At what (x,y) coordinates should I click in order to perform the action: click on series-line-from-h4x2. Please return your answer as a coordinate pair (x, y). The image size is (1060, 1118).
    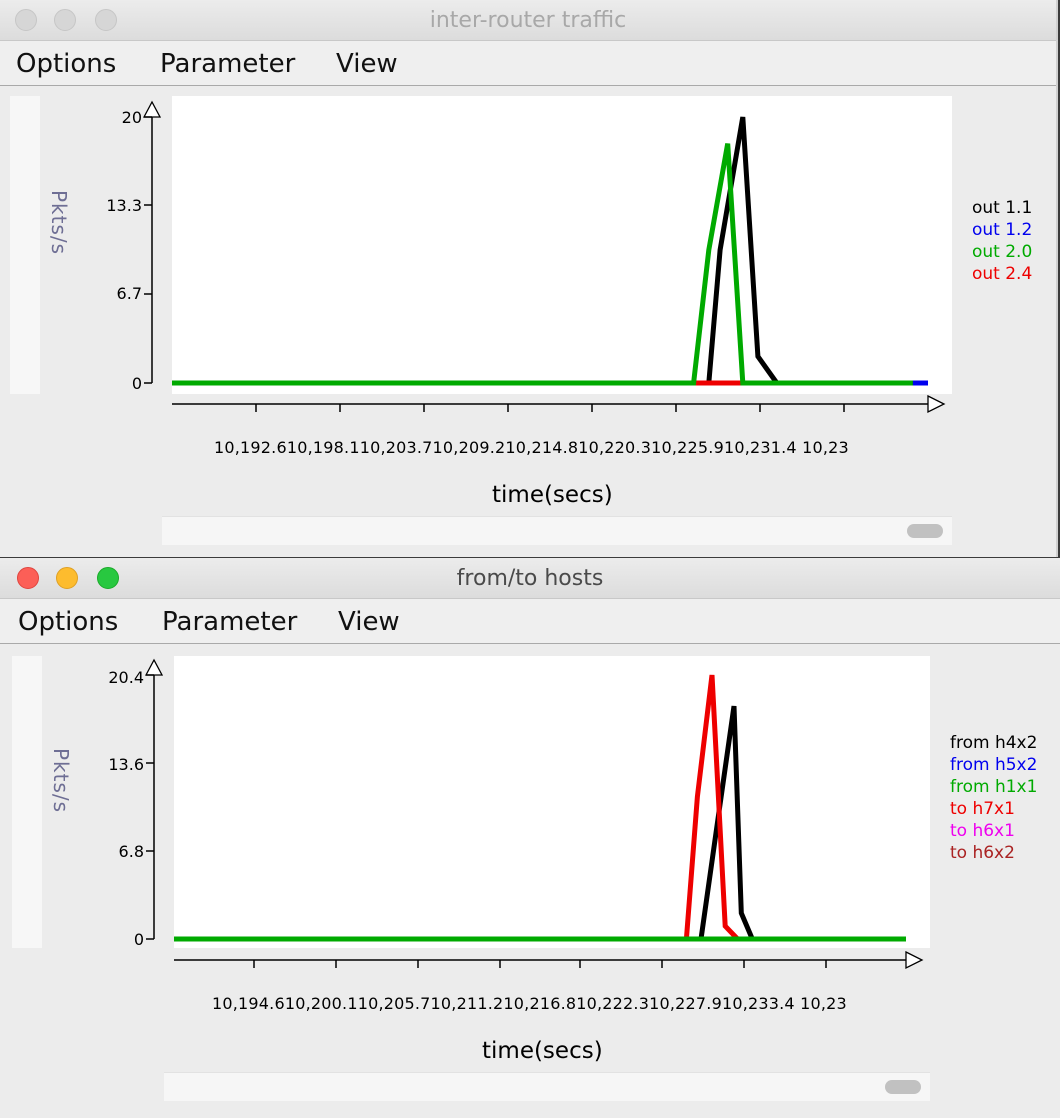
    Looking at the image, I should click on (540, 823).